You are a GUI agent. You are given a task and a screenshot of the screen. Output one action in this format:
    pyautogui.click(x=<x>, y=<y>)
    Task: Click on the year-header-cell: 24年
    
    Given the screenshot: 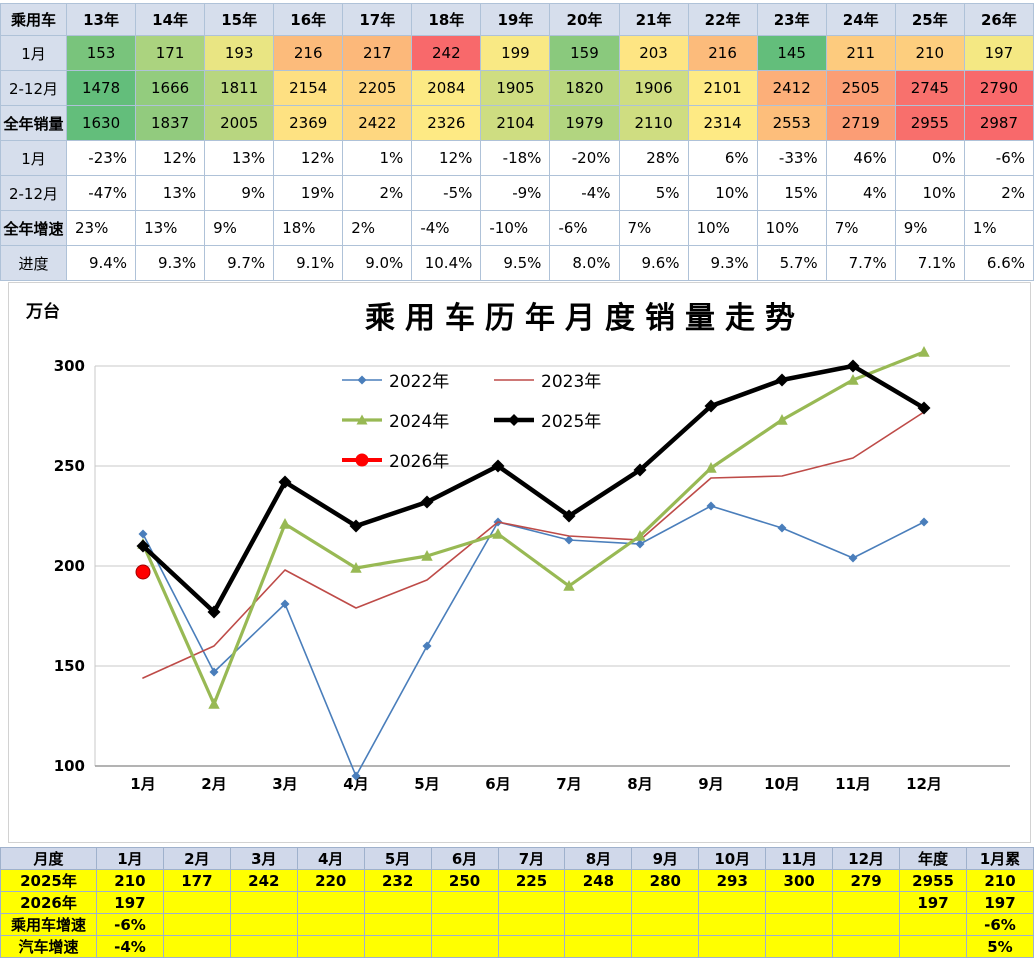 What is the action you would take?
    pyautogui.click(x=860, y=19)
    